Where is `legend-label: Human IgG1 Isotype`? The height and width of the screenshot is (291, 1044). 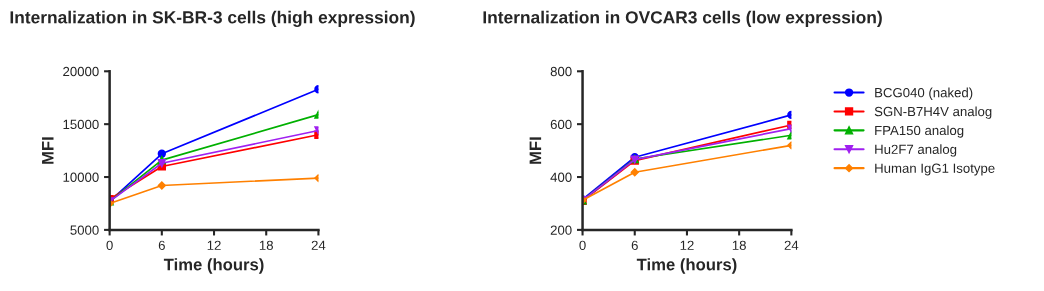 legend-label: Human IgG1 Isotype is located at coordinates (935, 169).